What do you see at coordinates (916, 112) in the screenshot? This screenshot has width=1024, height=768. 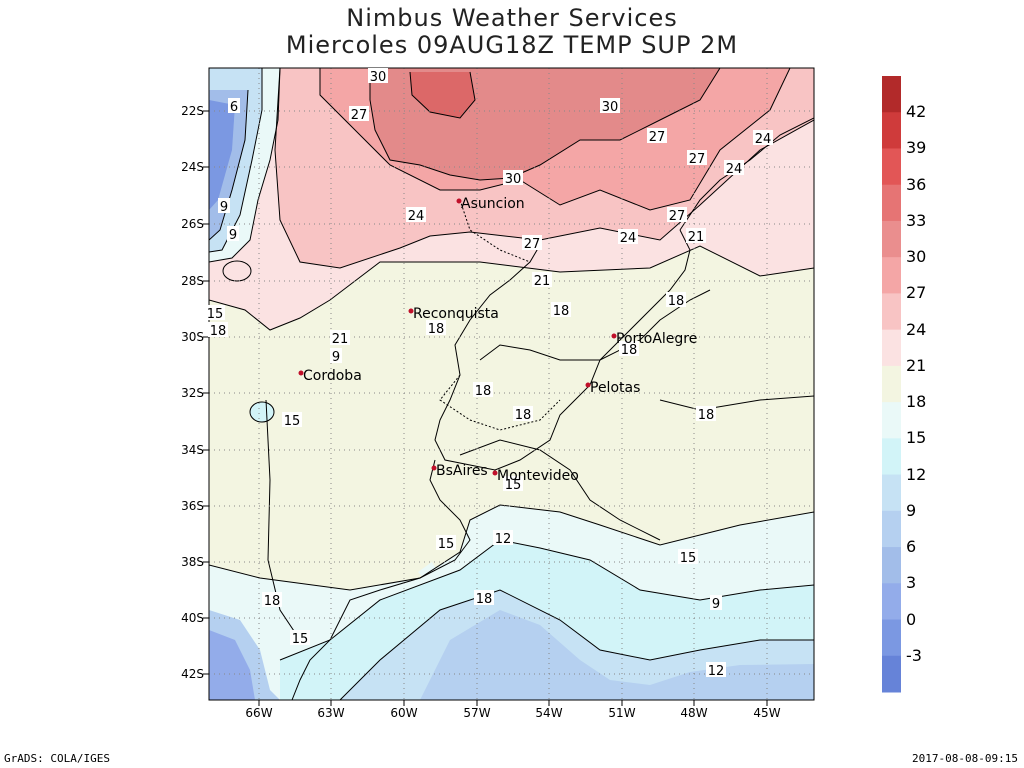 I see `color-scale-label: 42` at bounding box center [916, 112].